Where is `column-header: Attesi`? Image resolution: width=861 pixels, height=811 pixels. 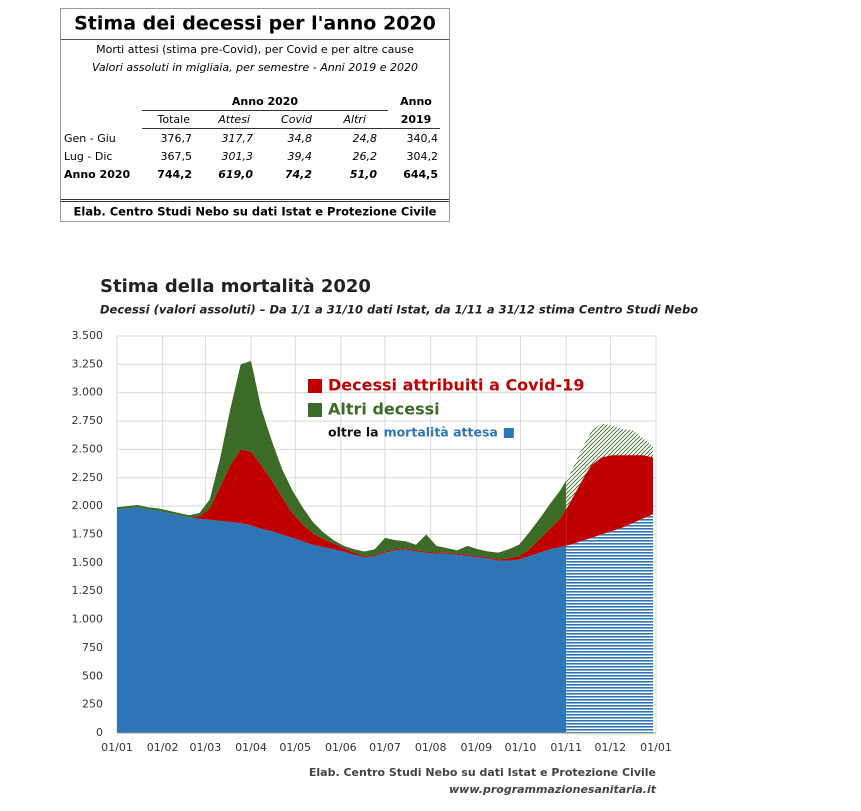 column-header: Attesi is located at coordinates (233, 119).